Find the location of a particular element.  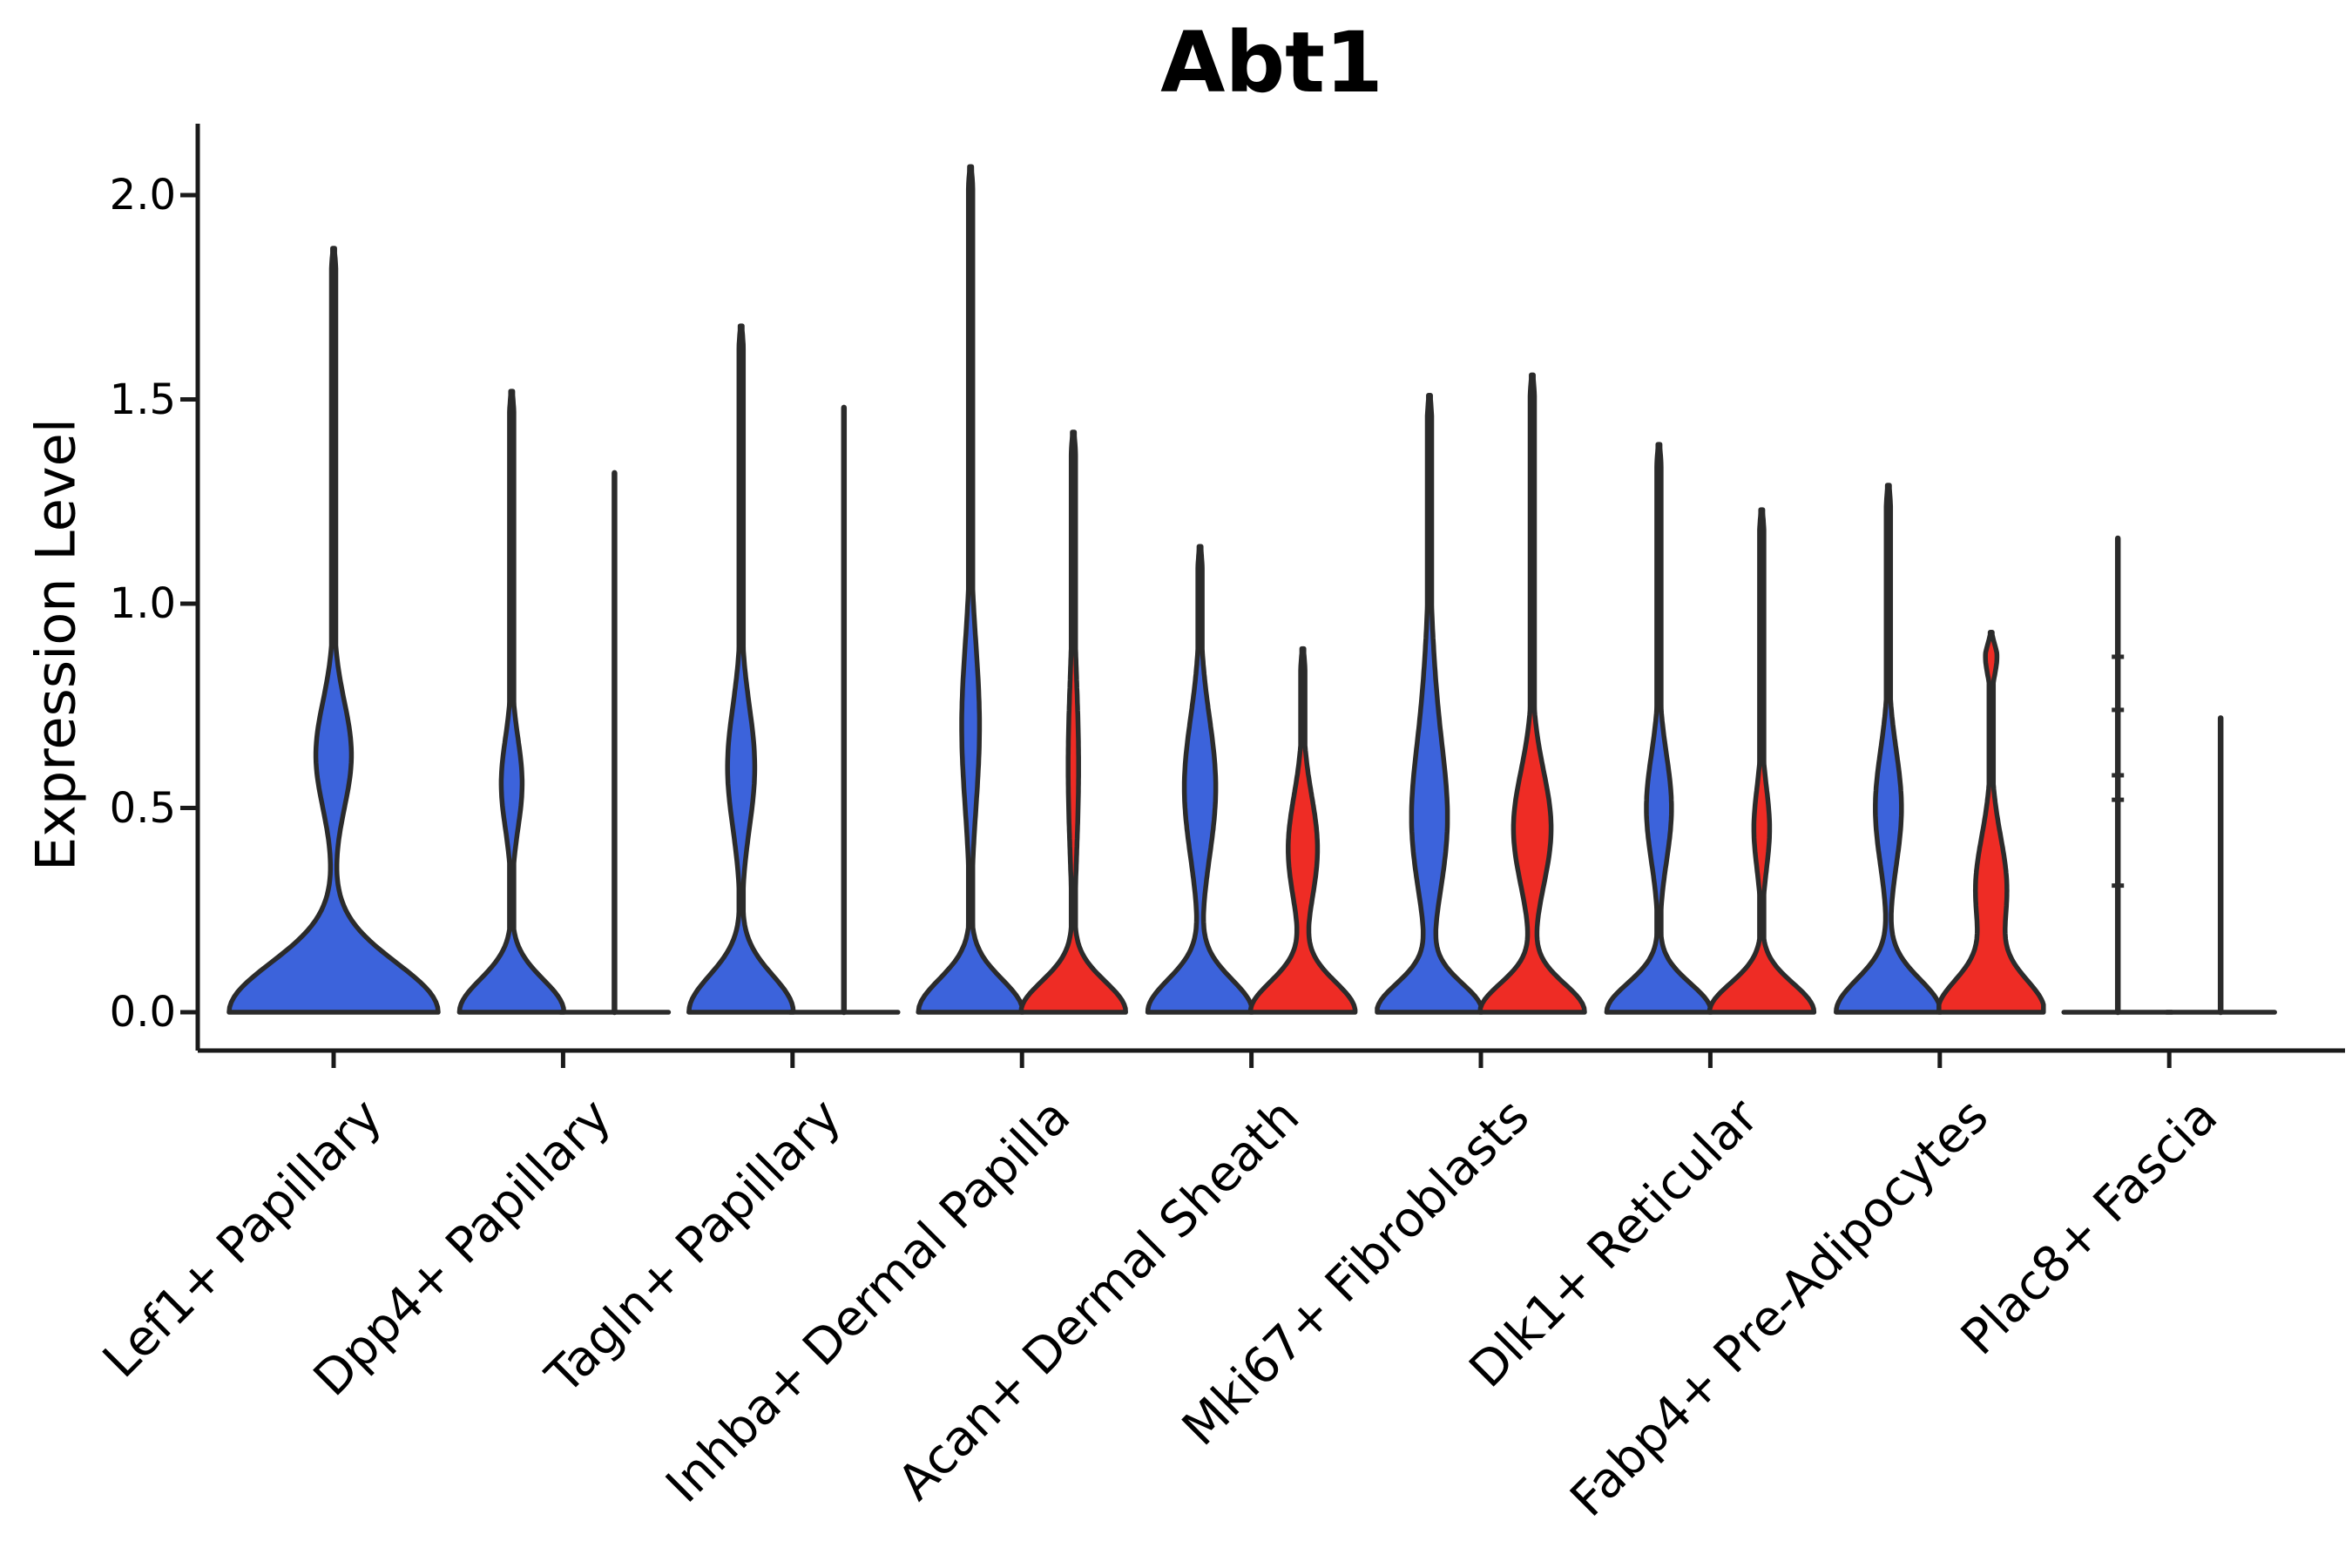

y-tick-label-1.0: 1.0 is located at coordinates (142, 603).